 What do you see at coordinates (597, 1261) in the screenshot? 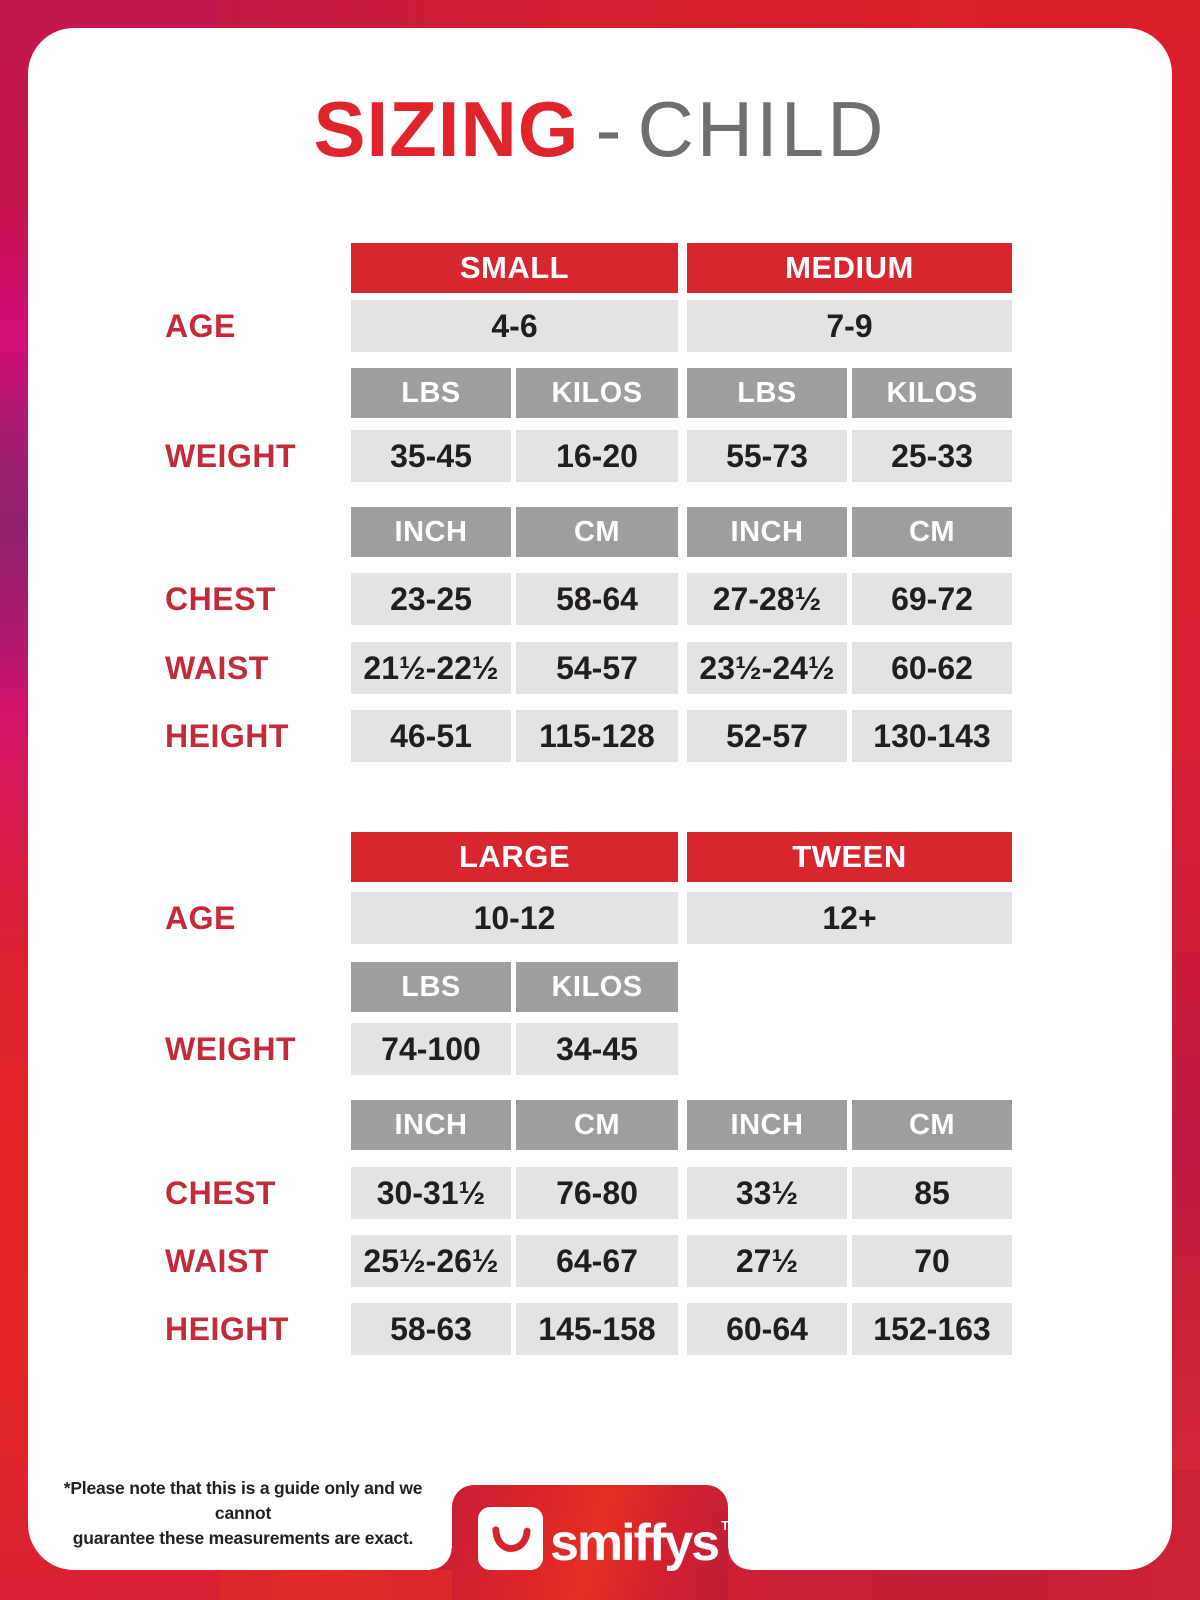
I see `data-cell: 64-67` at bounding box center [597, 1261].